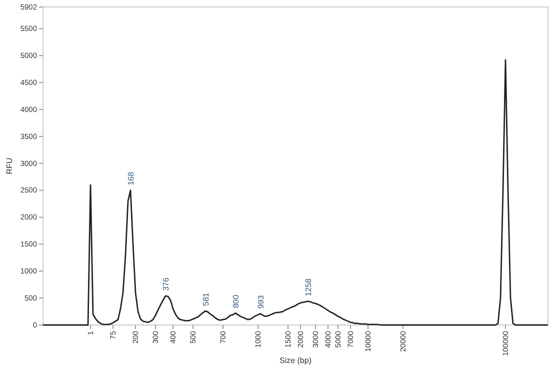 The height and width of the screenshot is (365, 554). Describe the element at coordinates (166, 284) in the screenshot. I see `annotation: 376` at that location.